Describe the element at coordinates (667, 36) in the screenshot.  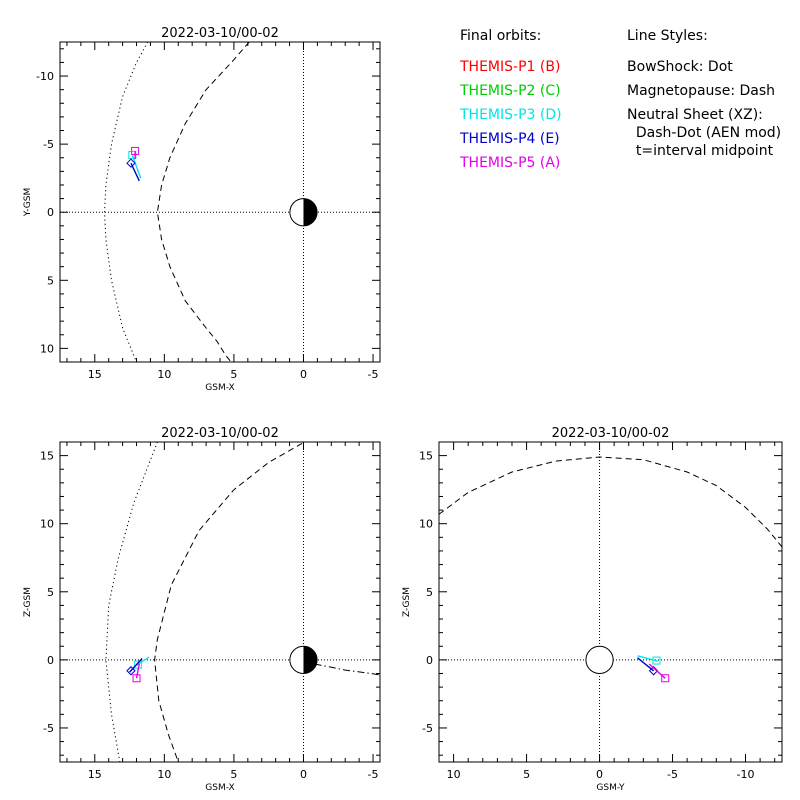
I see `styles-legend-title: Line Styles:` at that location.